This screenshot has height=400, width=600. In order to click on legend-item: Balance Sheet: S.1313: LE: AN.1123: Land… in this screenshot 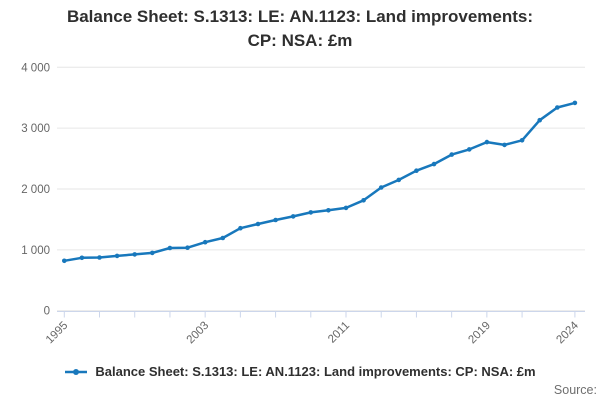, I will do `click(300, 371)`.